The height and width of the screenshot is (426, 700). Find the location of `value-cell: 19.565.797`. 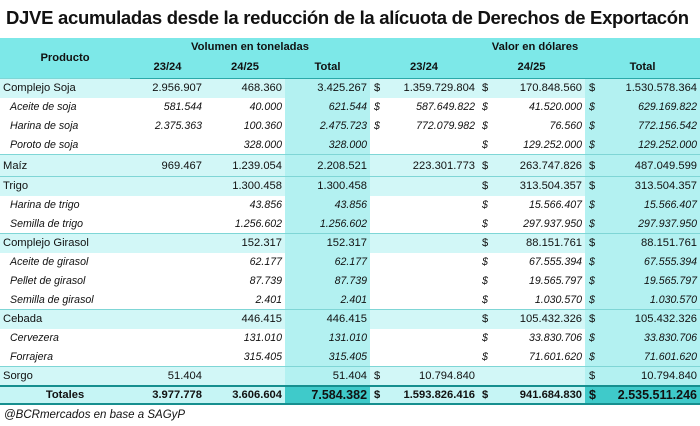

value-cell: 19.565.797 is located at coordinates (650, 281).